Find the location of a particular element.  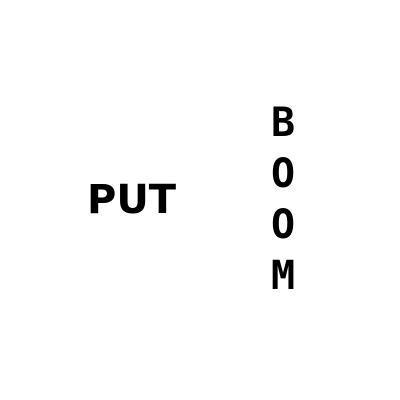

vertical-word: B O O M is located at coordinates (283, 200).